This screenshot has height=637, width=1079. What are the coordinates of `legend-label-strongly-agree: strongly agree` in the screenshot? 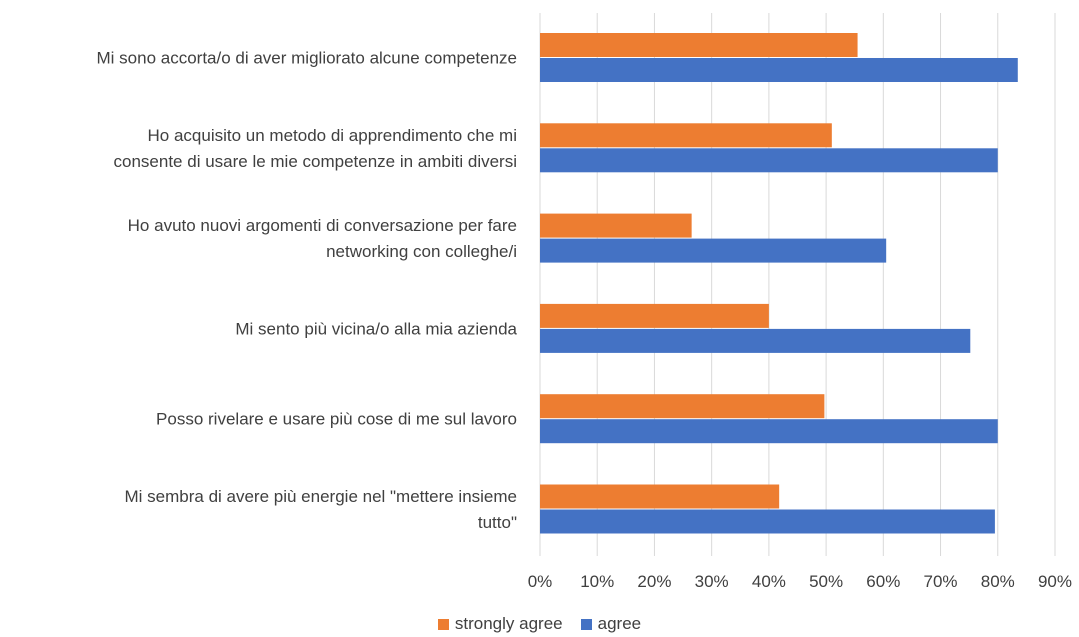 It's located at (508, 623).